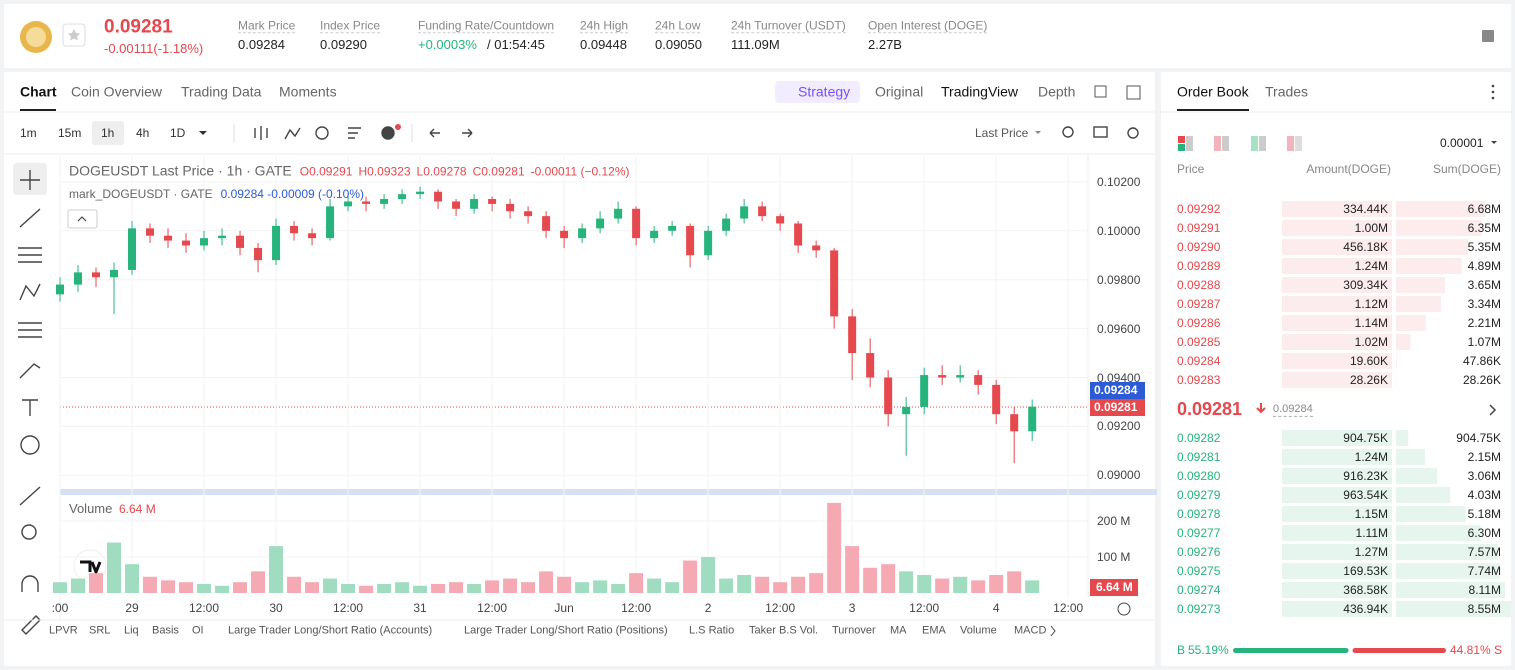  I want to click on tab: Trading Data, so click(221, 91).